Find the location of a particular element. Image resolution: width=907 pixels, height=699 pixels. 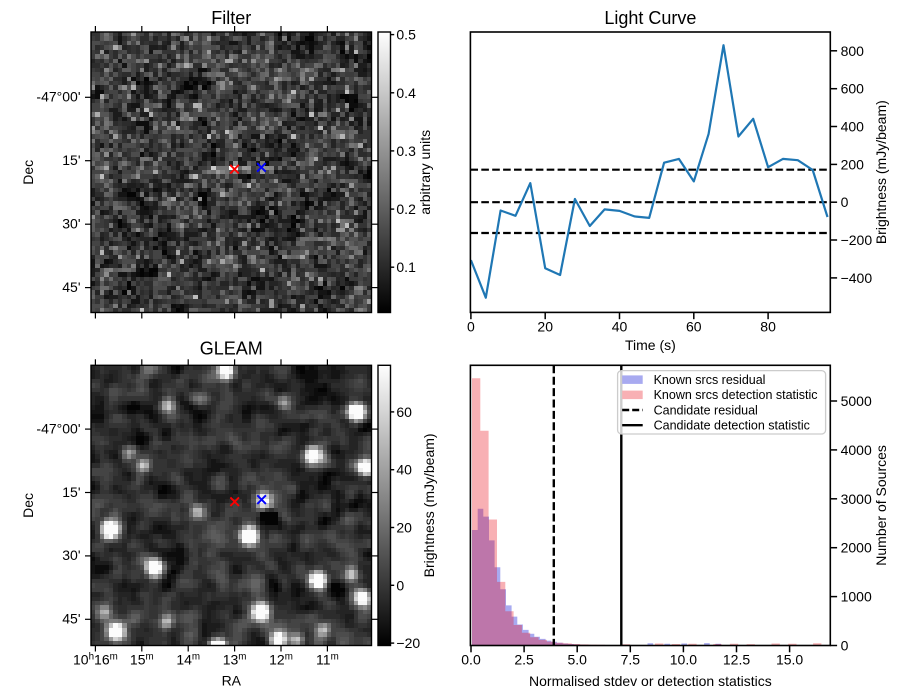

svg-text: Number of Sources is located at coordinates (881, 505).